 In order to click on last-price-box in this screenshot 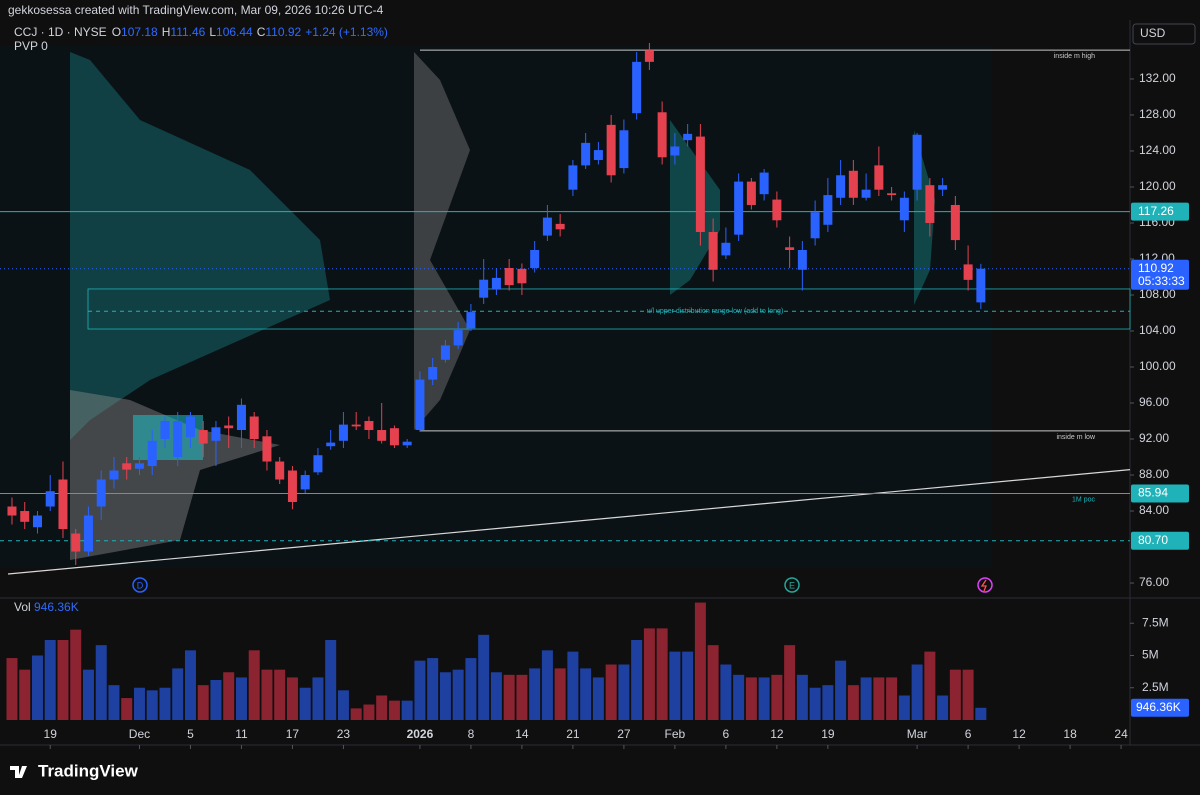, I will do `click(1160, 274)`.